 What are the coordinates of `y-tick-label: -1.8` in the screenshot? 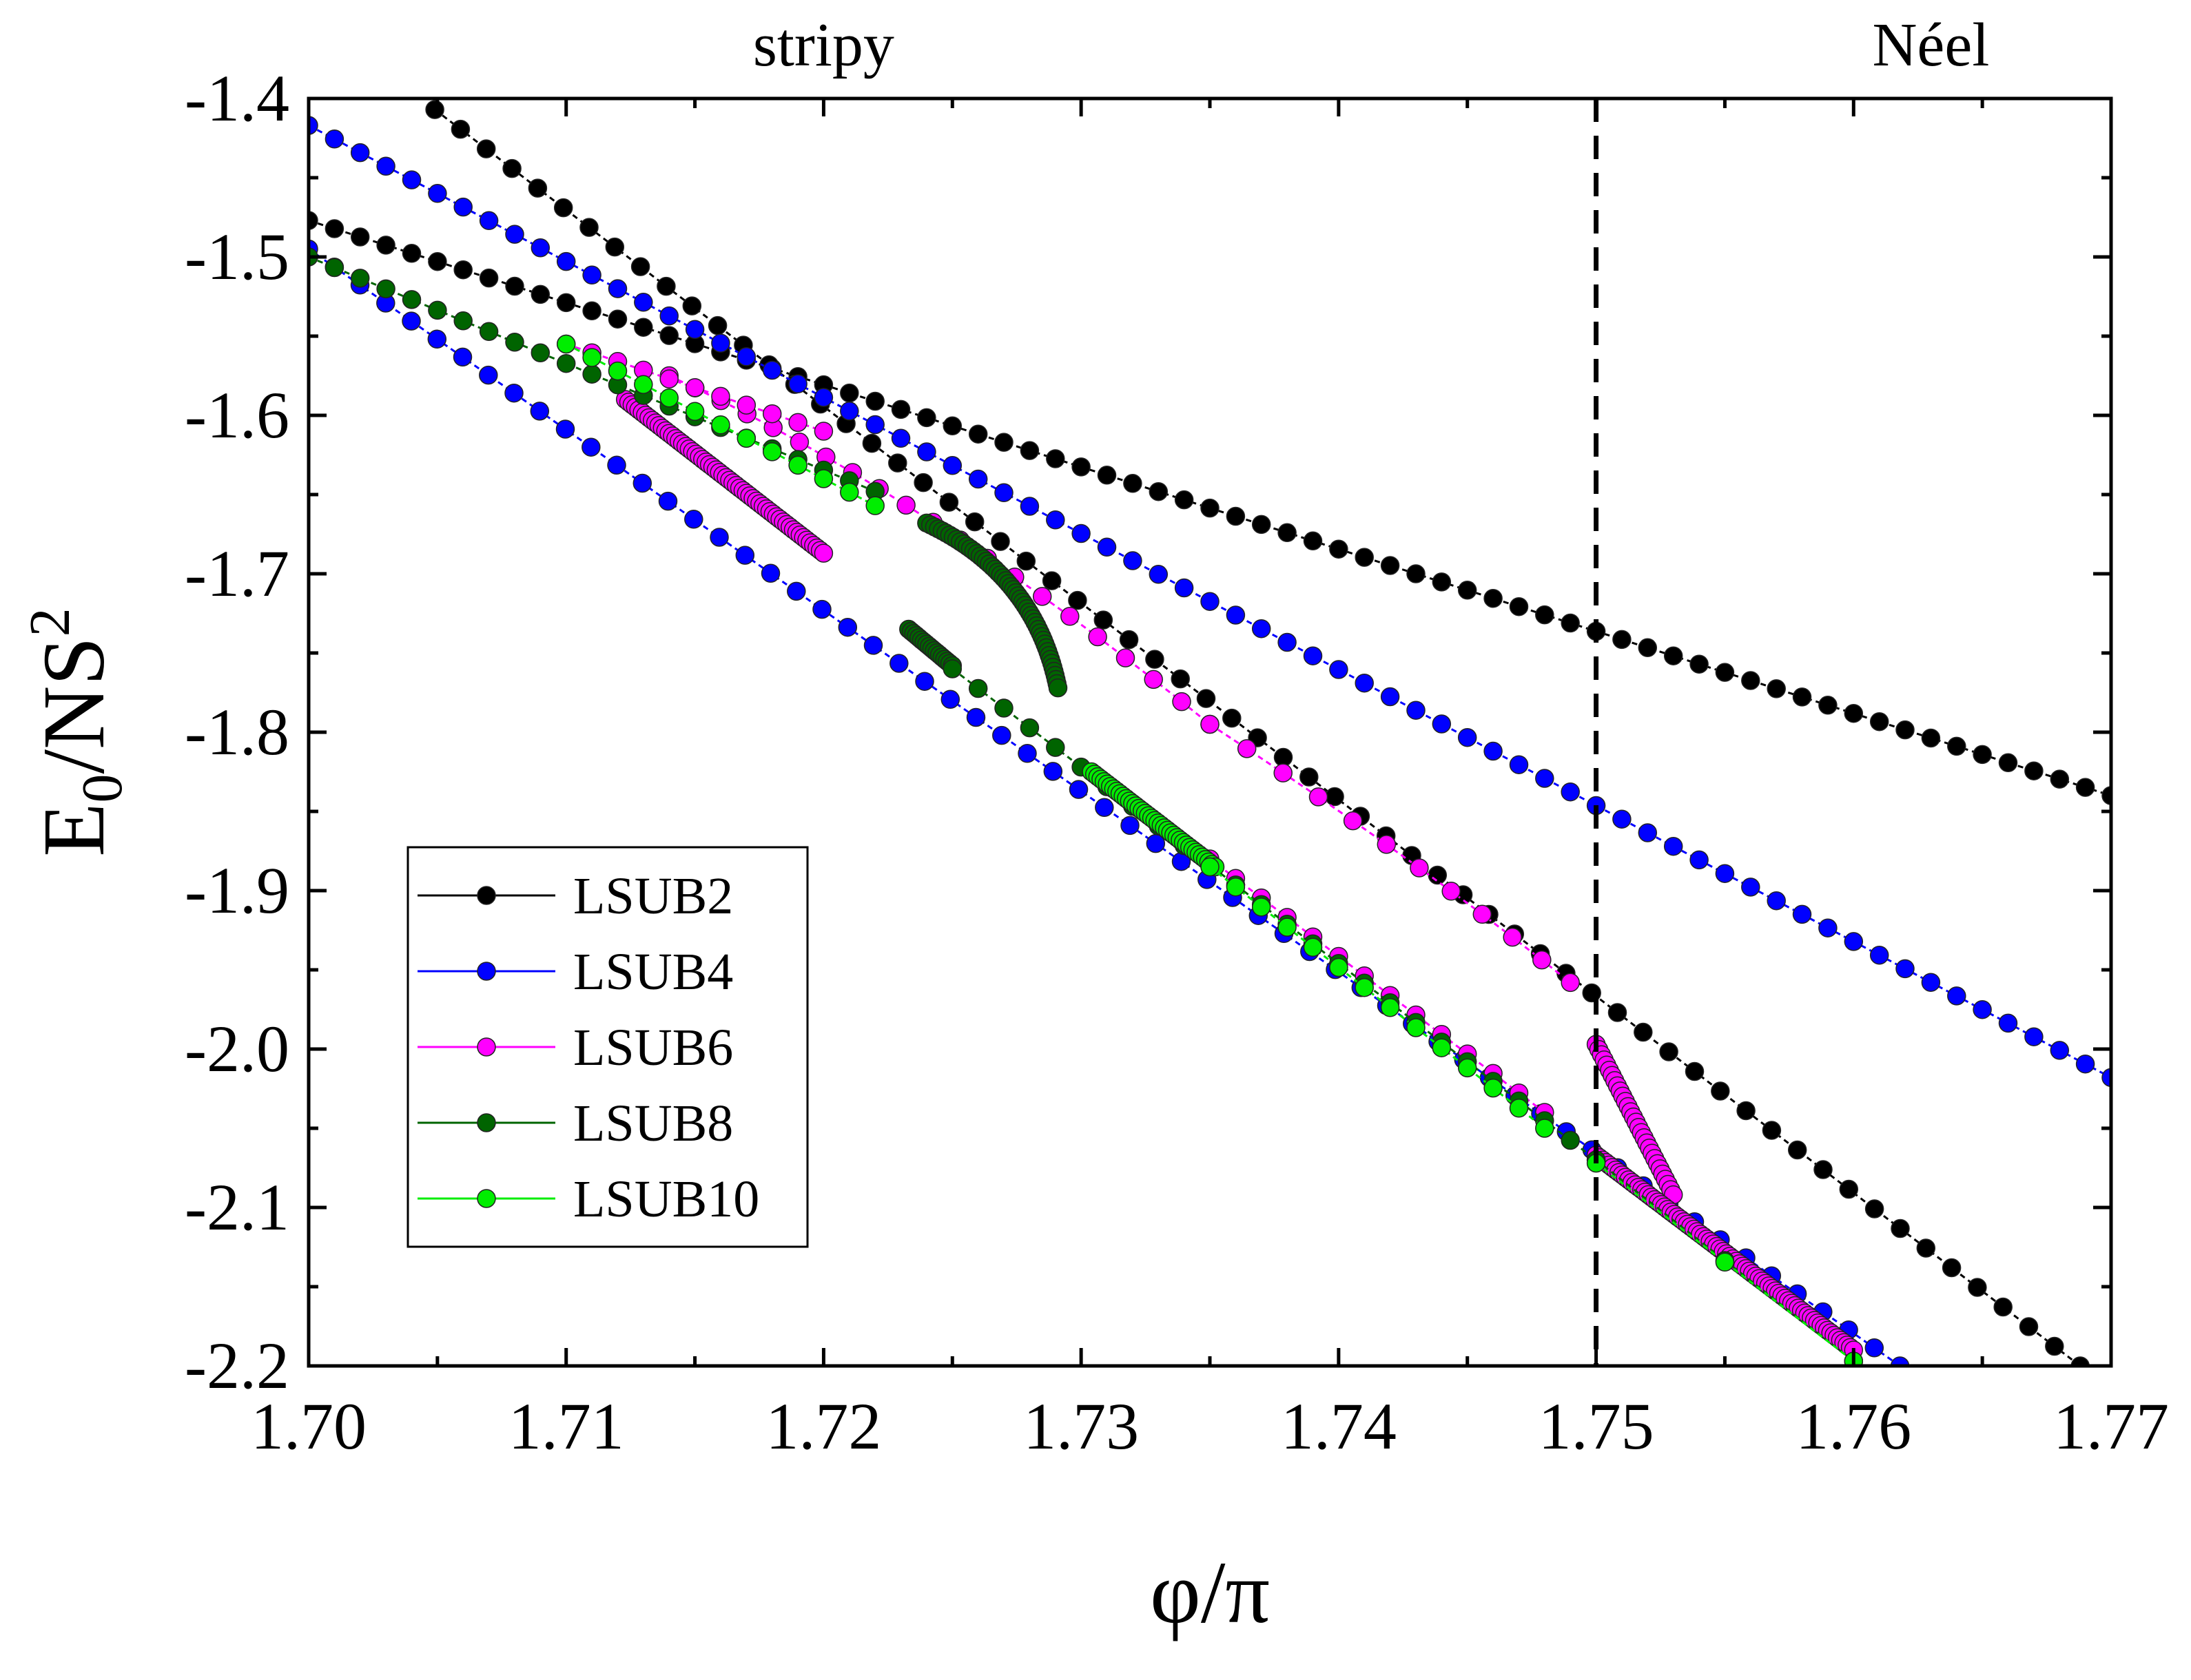 It's located at (237, 732).